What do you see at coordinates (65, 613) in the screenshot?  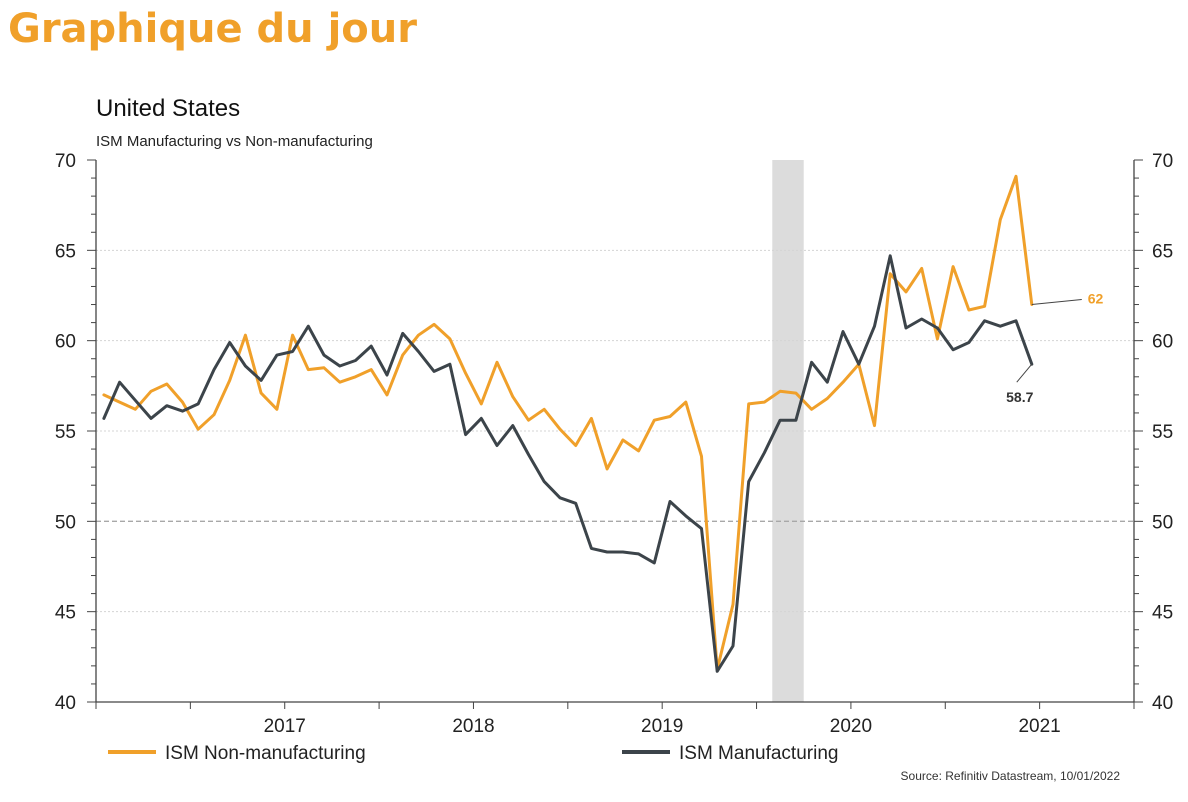 I see `y-tick-left: 45` at bounding box center [65, 613].